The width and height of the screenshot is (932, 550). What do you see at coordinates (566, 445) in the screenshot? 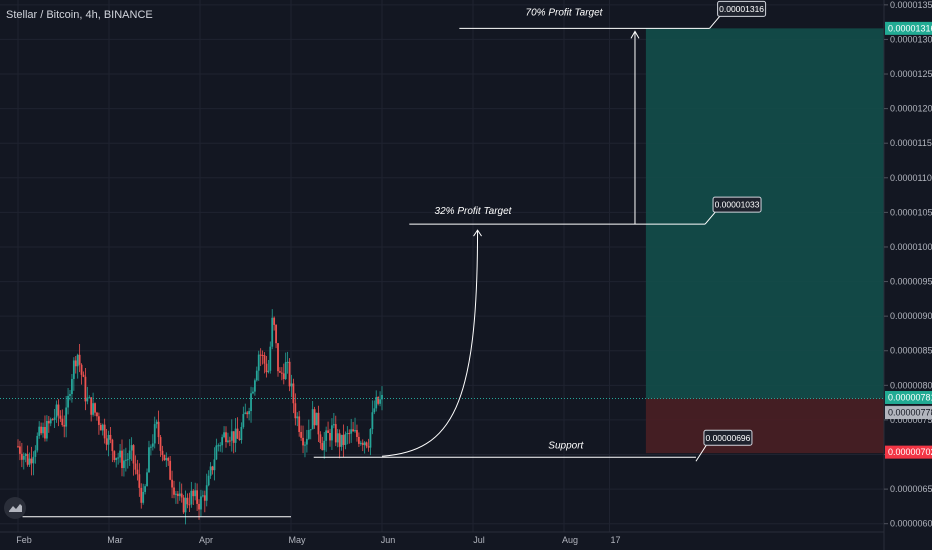
I see `annotation-label: Support` at bounding box center [566, 445].